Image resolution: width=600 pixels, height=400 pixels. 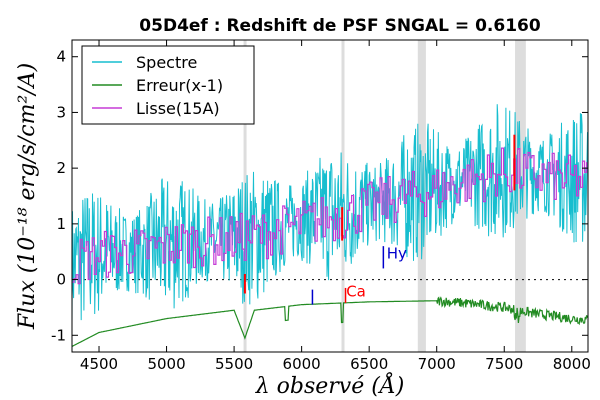 What do you see at coordinates (99, 364) in the screenshot?
I see `x-tick-label: 4500` at bounding box center [99, 364].